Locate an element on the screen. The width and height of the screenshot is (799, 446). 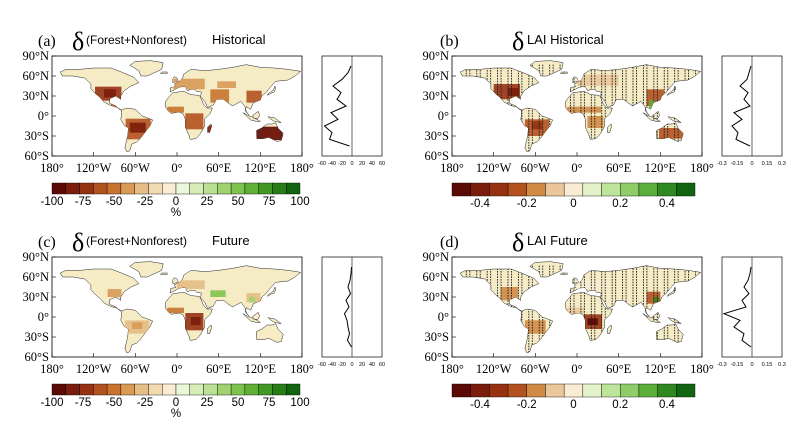
profile-tick-label: 0.15 is located at coordinates (767, 164).